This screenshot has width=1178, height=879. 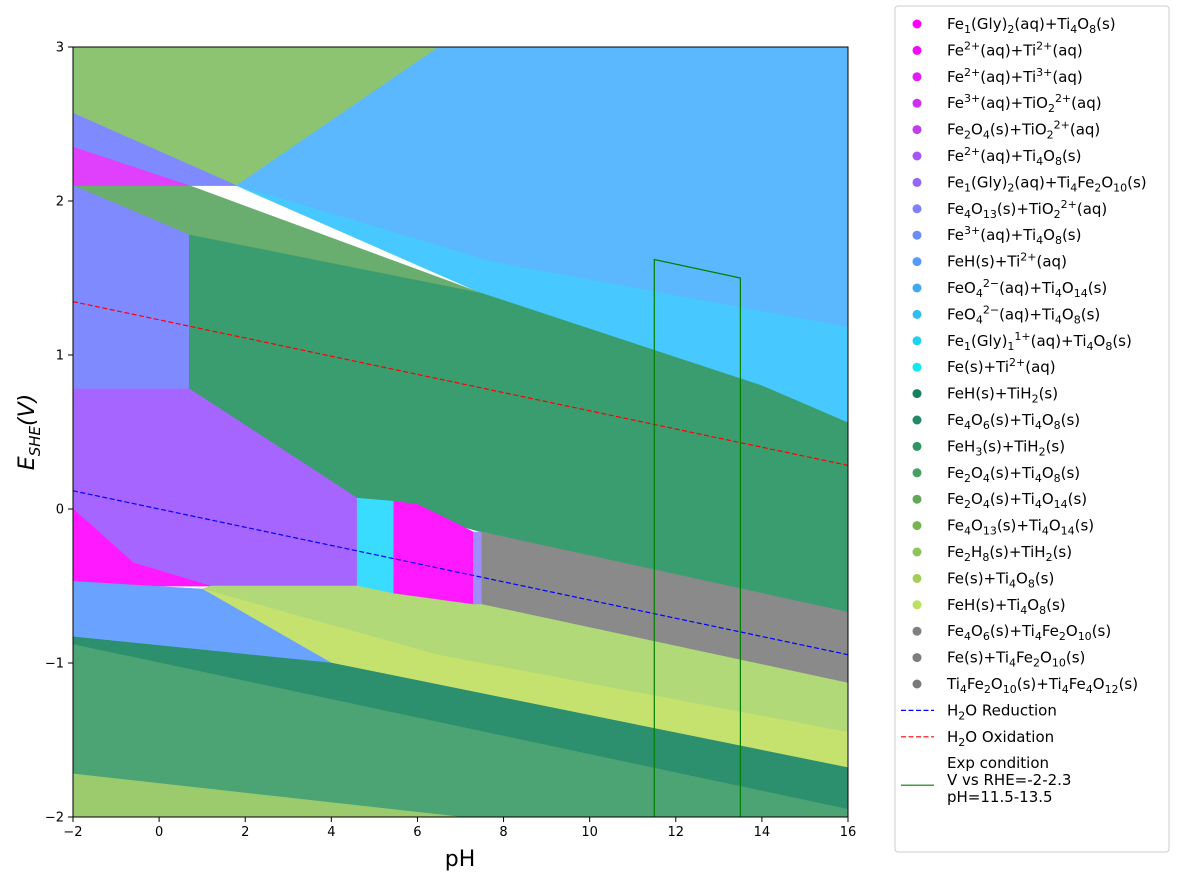 What do you see at coordinates (1009, 780) in the screenshot?
I see `legend-label: V vs RHE=-2-2.3` at bounding box center [1009, 780].